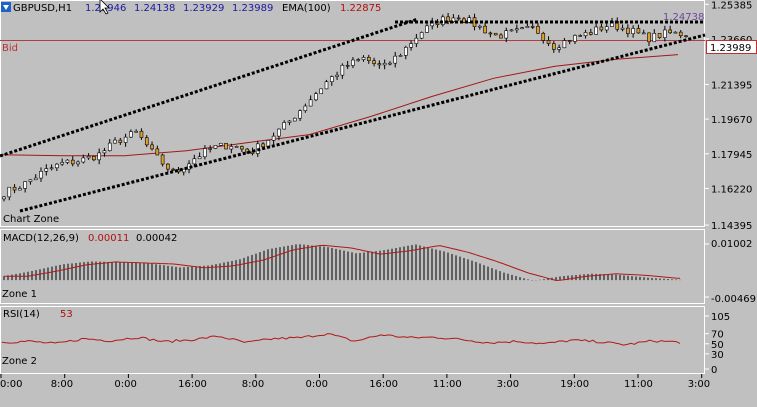  Describe the element at coordinates (317, 384) in the screenshot. I see `time-tick-label: 0:00` at that location.